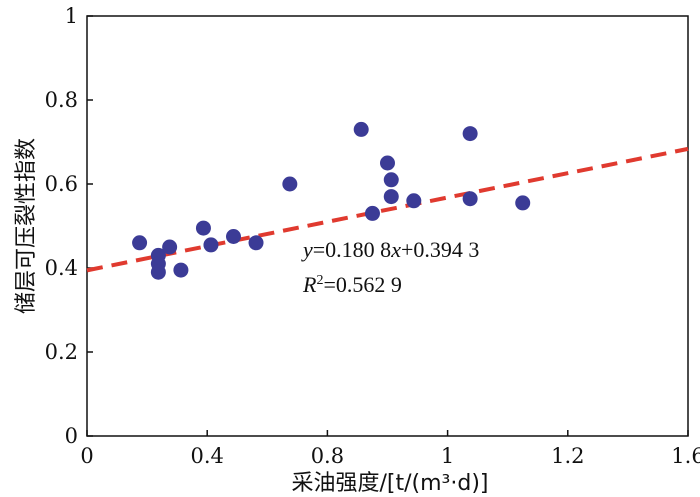 The image size is (700, 497). Describe the element at coordinates (71, 436) in the screenshot. I see `y-tick-label: 0` at that location.